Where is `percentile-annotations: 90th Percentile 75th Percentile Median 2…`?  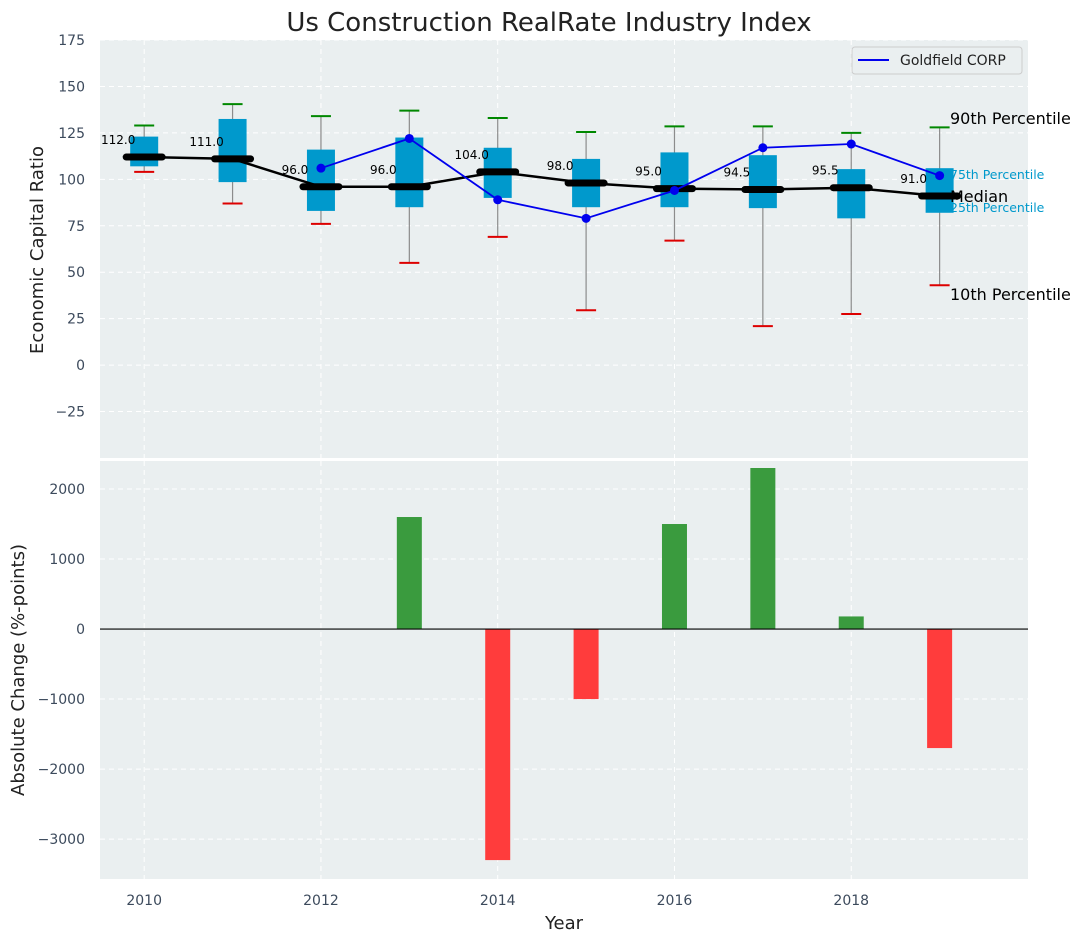 percentile-annotations: 90th Percentile 75th Percentile Median 2… is located at coordinates (1010, 206).